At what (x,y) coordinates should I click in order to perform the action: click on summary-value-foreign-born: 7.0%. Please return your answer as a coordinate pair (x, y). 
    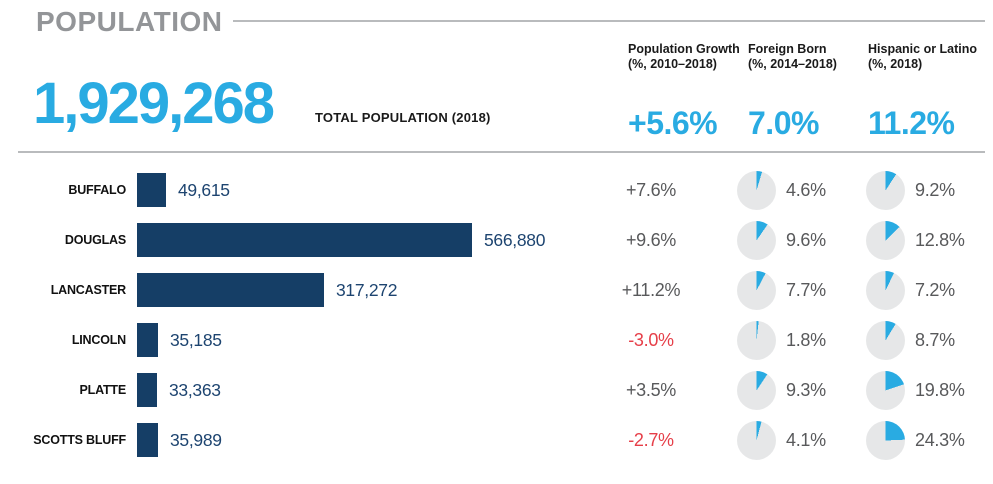
    Looking at the image, I should click on (783, 123).